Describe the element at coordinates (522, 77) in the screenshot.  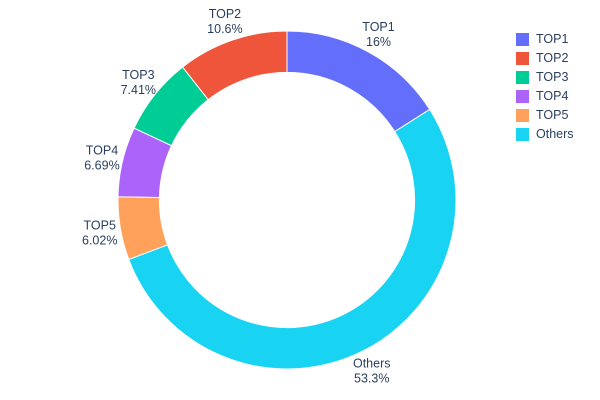
I see `legend-swatch-top3` at that location.